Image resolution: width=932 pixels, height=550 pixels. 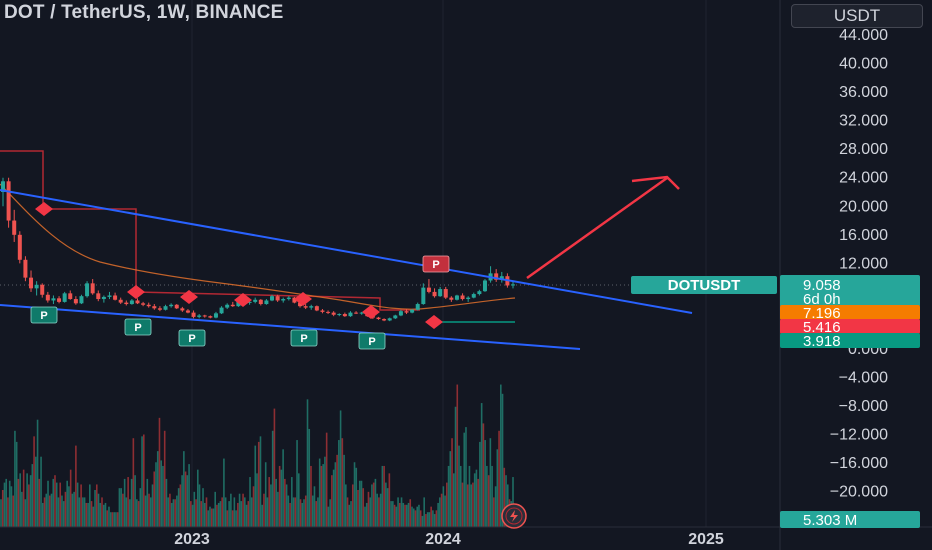 What do you see at coordinates (863, 35) in the screenshot?
I see `y-tick-label: 44.000` at bounding box center [863, 35].